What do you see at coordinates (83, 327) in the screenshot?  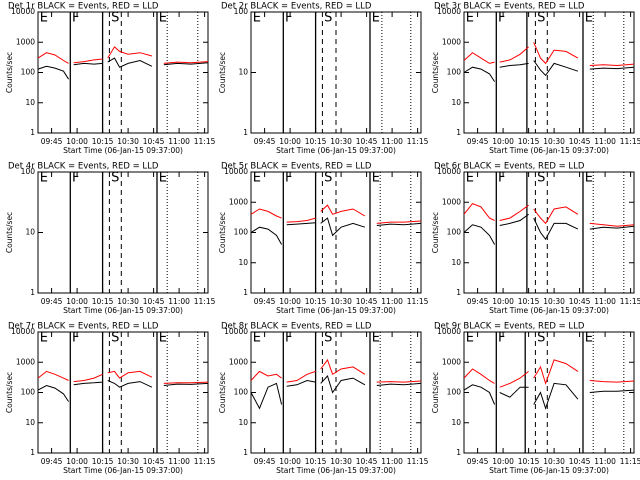 I see `panel-title: Det 7r BLACK = Events, RED = LLD` at bounding box center [83, 327].